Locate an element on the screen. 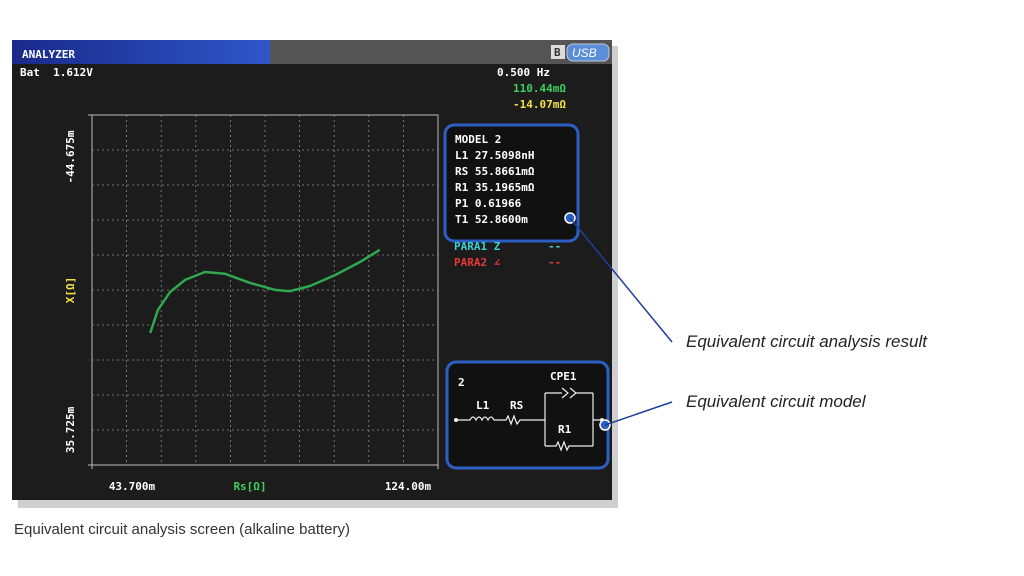  result-line: RS 55.8661mΩ is located at coordinates (495, 171).